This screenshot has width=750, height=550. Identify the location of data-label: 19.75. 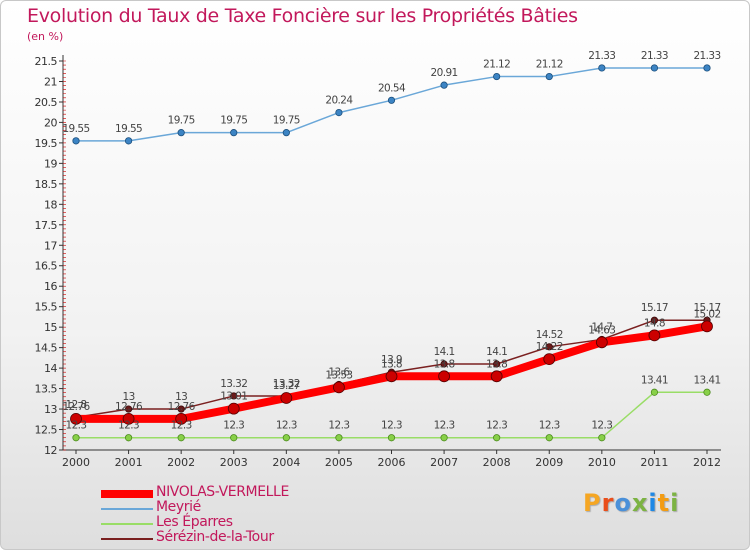
(181, 121).